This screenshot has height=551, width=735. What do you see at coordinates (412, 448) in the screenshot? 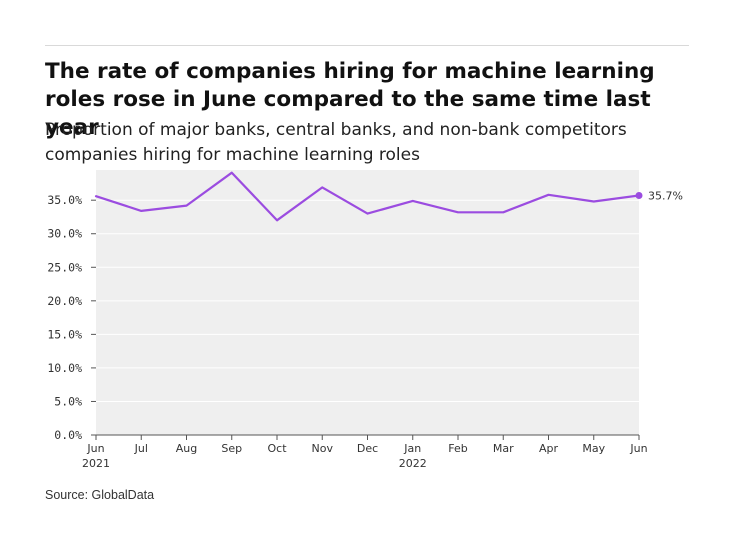
I see `x-tick-label: Jan` at bounding box center [412, 448].